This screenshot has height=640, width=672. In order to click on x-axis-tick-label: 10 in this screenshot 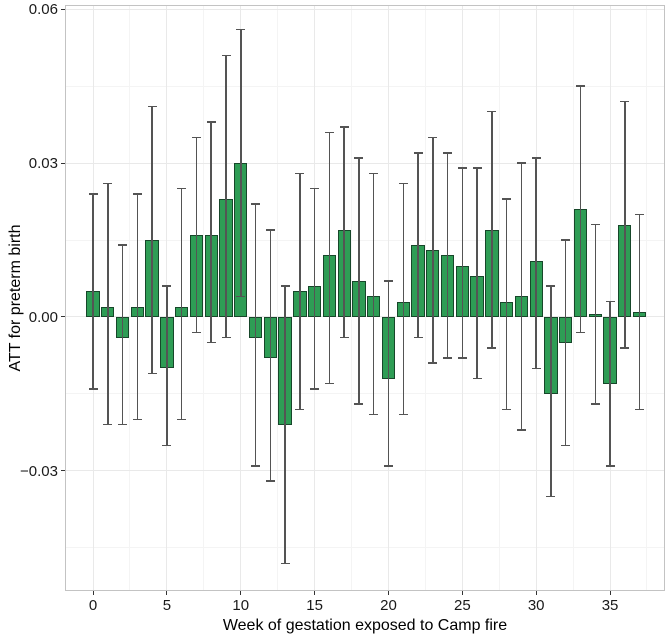, I will do `click(241, 605)`.